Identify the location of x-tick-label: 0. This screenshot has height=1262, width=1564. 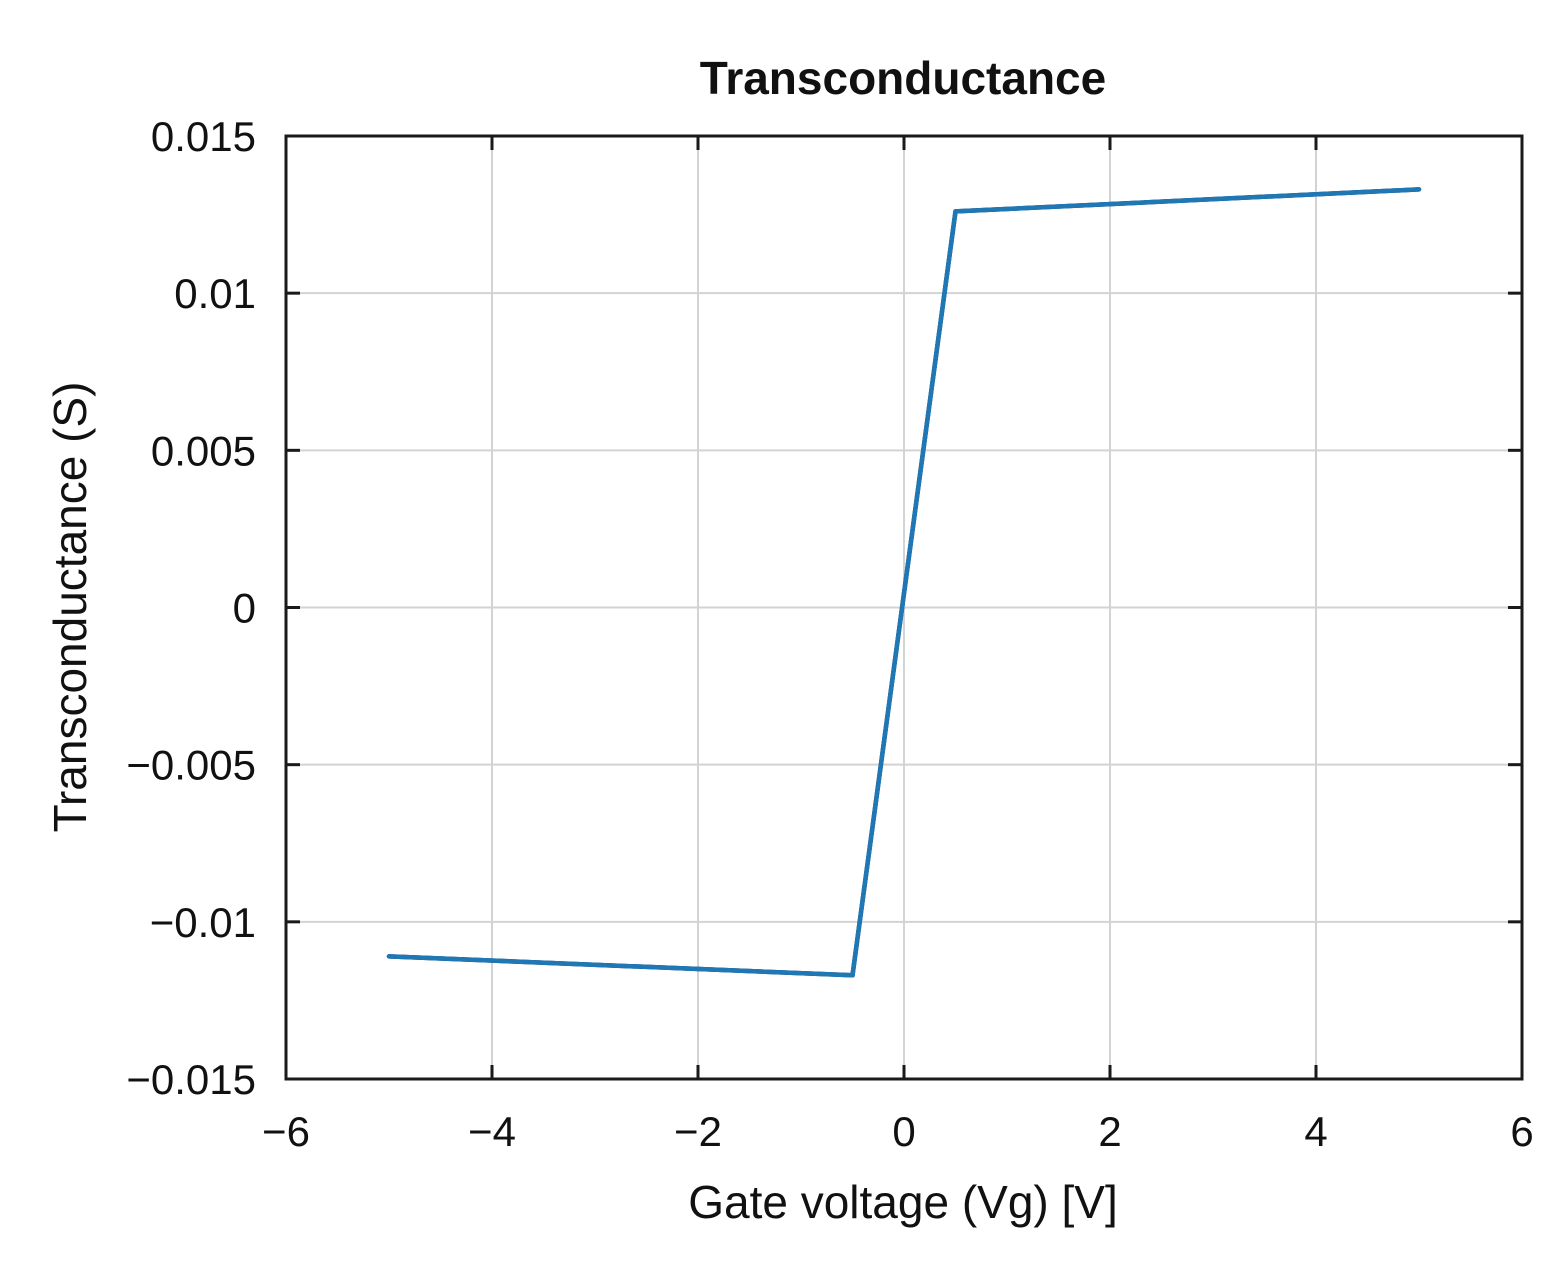
(903, 1131).